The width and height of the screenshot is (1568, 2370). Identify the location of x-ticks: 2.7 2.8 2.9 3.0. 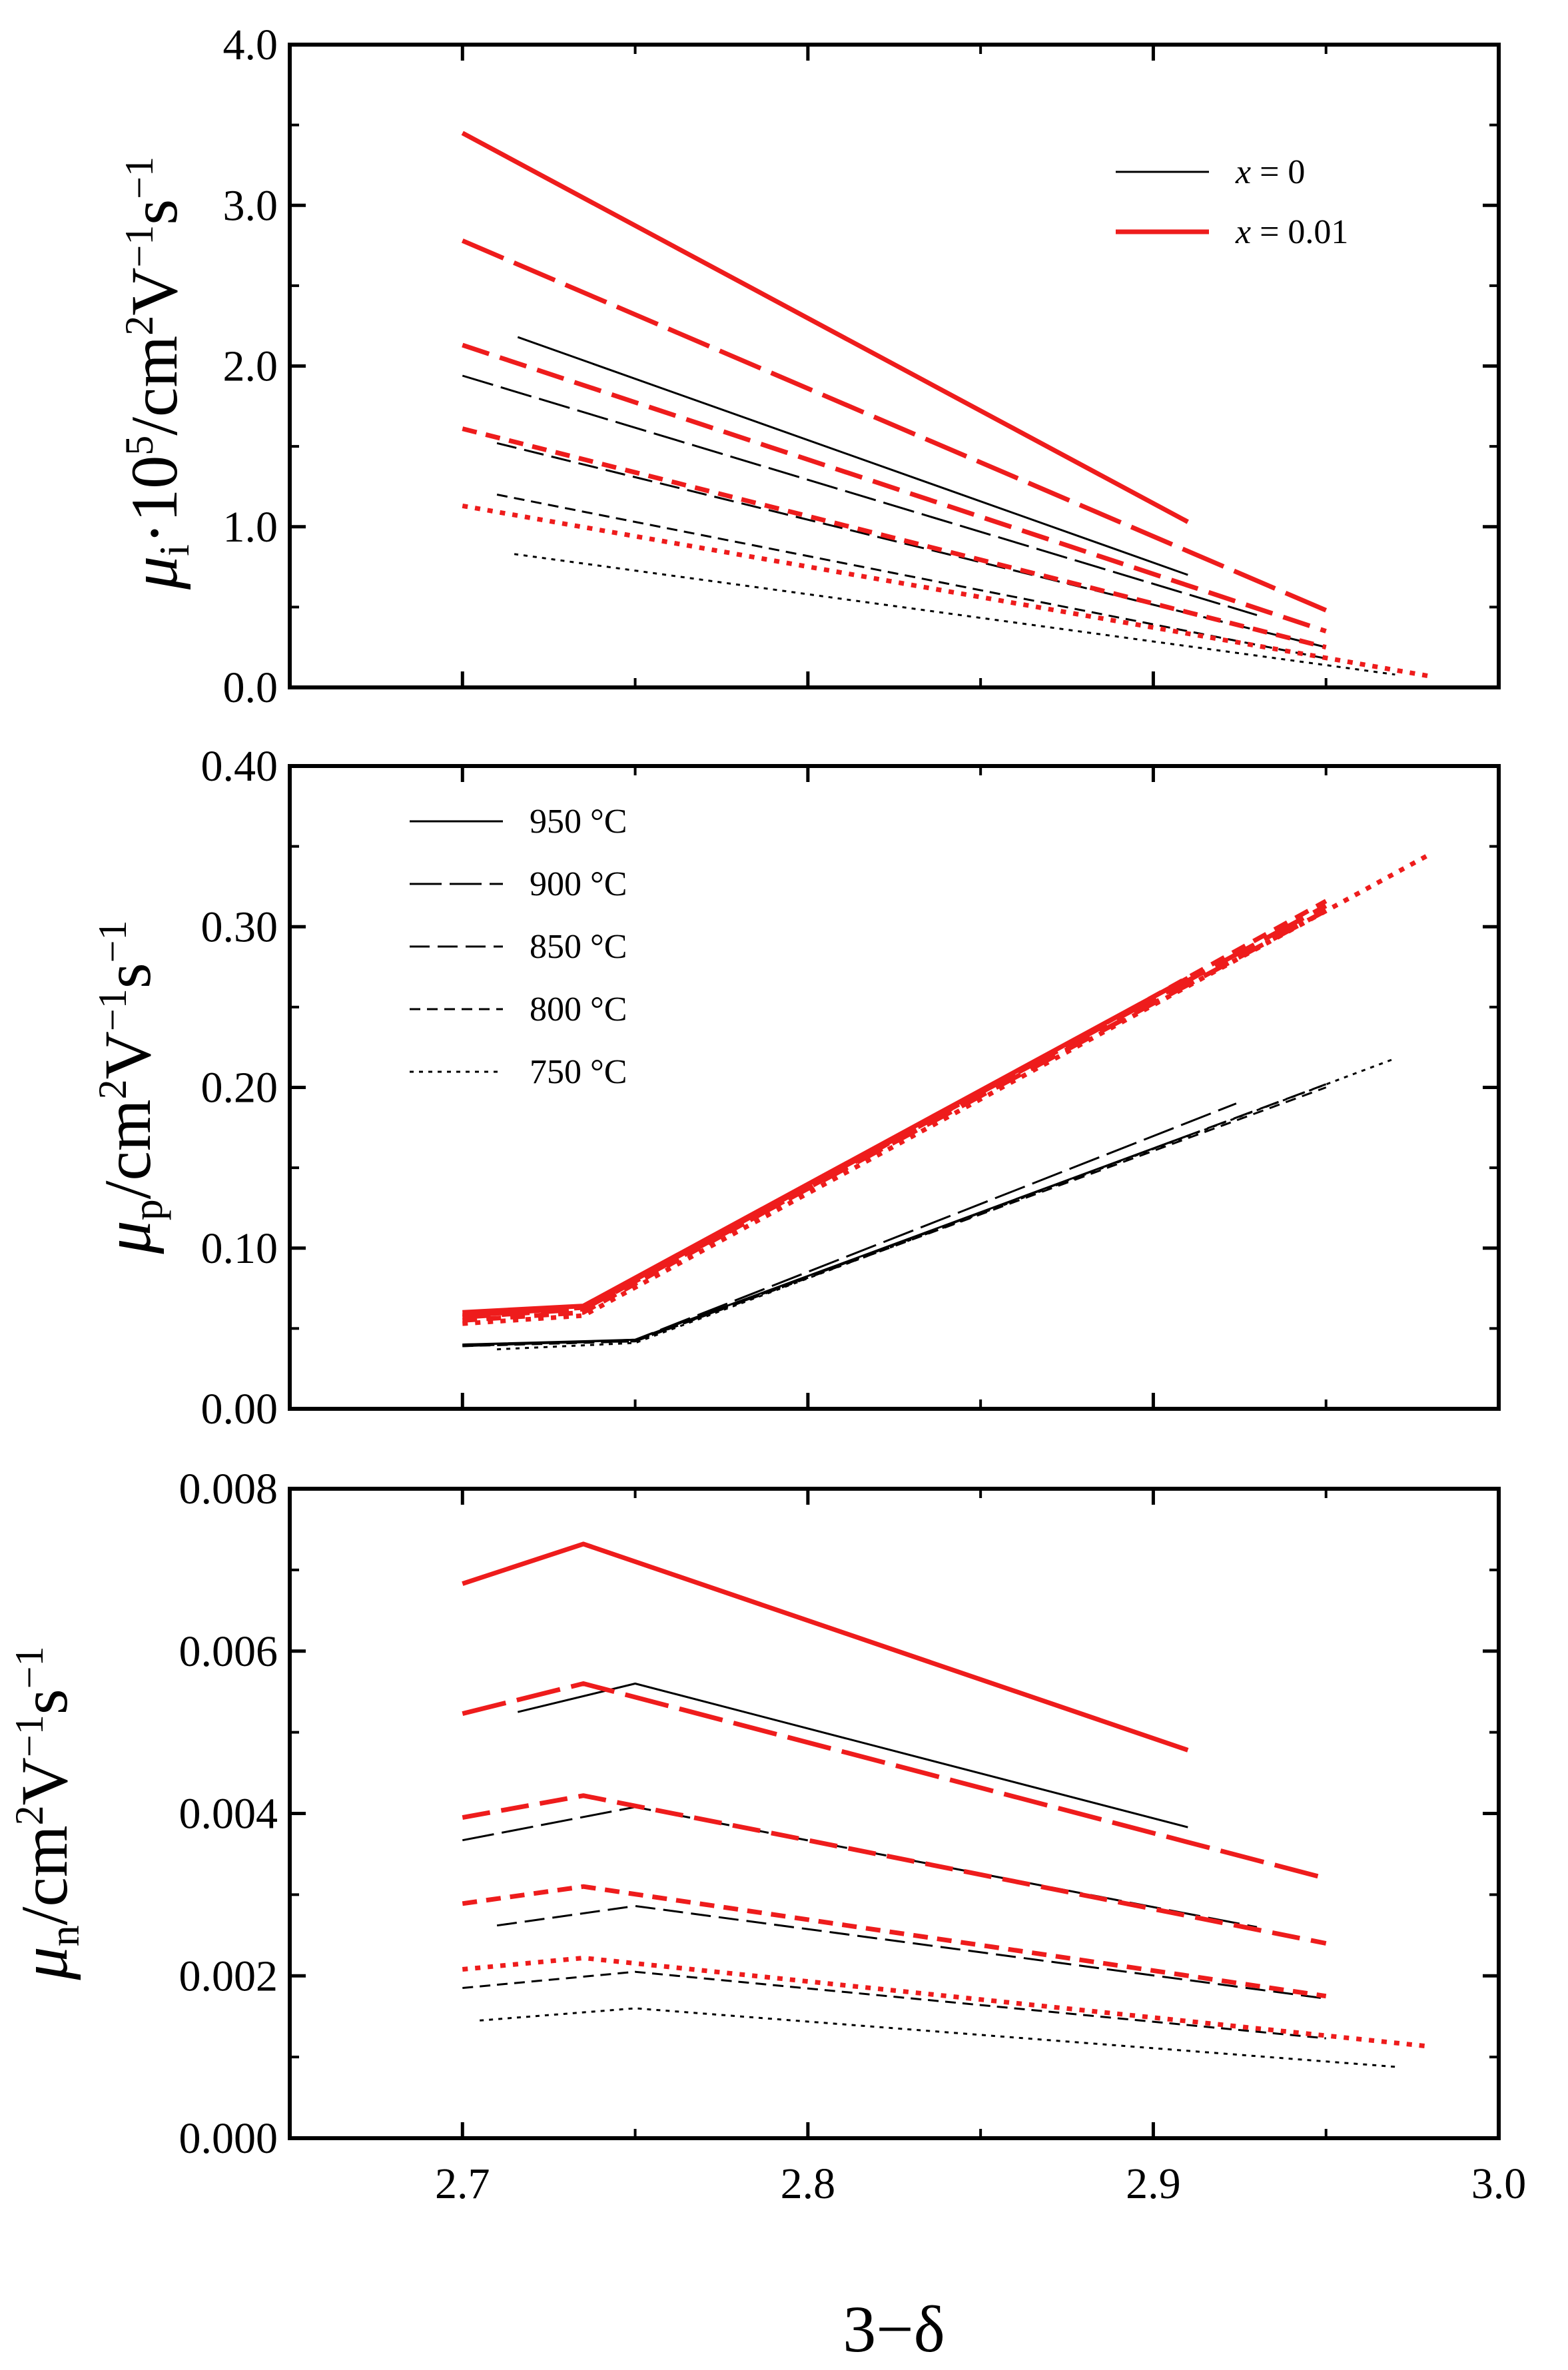
(980, 2184).